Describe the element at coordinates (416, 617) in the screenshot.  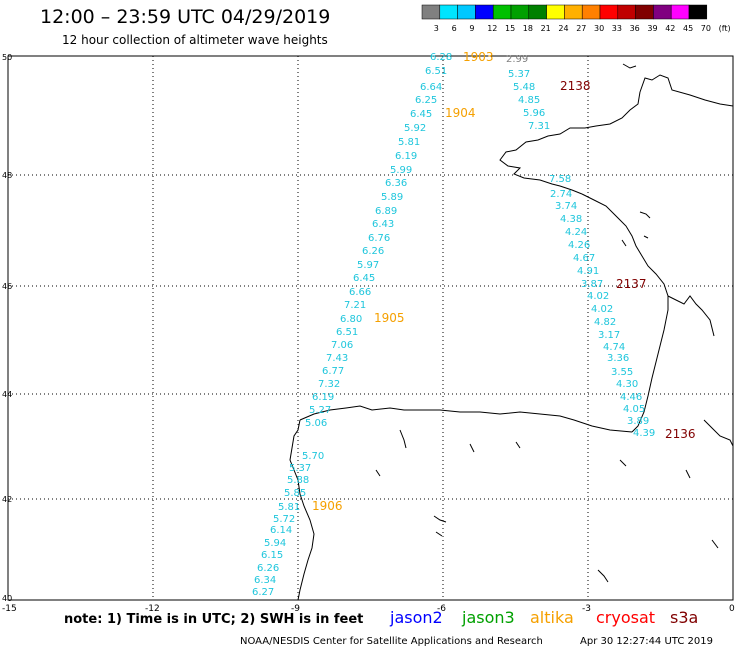
I see `legend-jason2: jason2` at that location.